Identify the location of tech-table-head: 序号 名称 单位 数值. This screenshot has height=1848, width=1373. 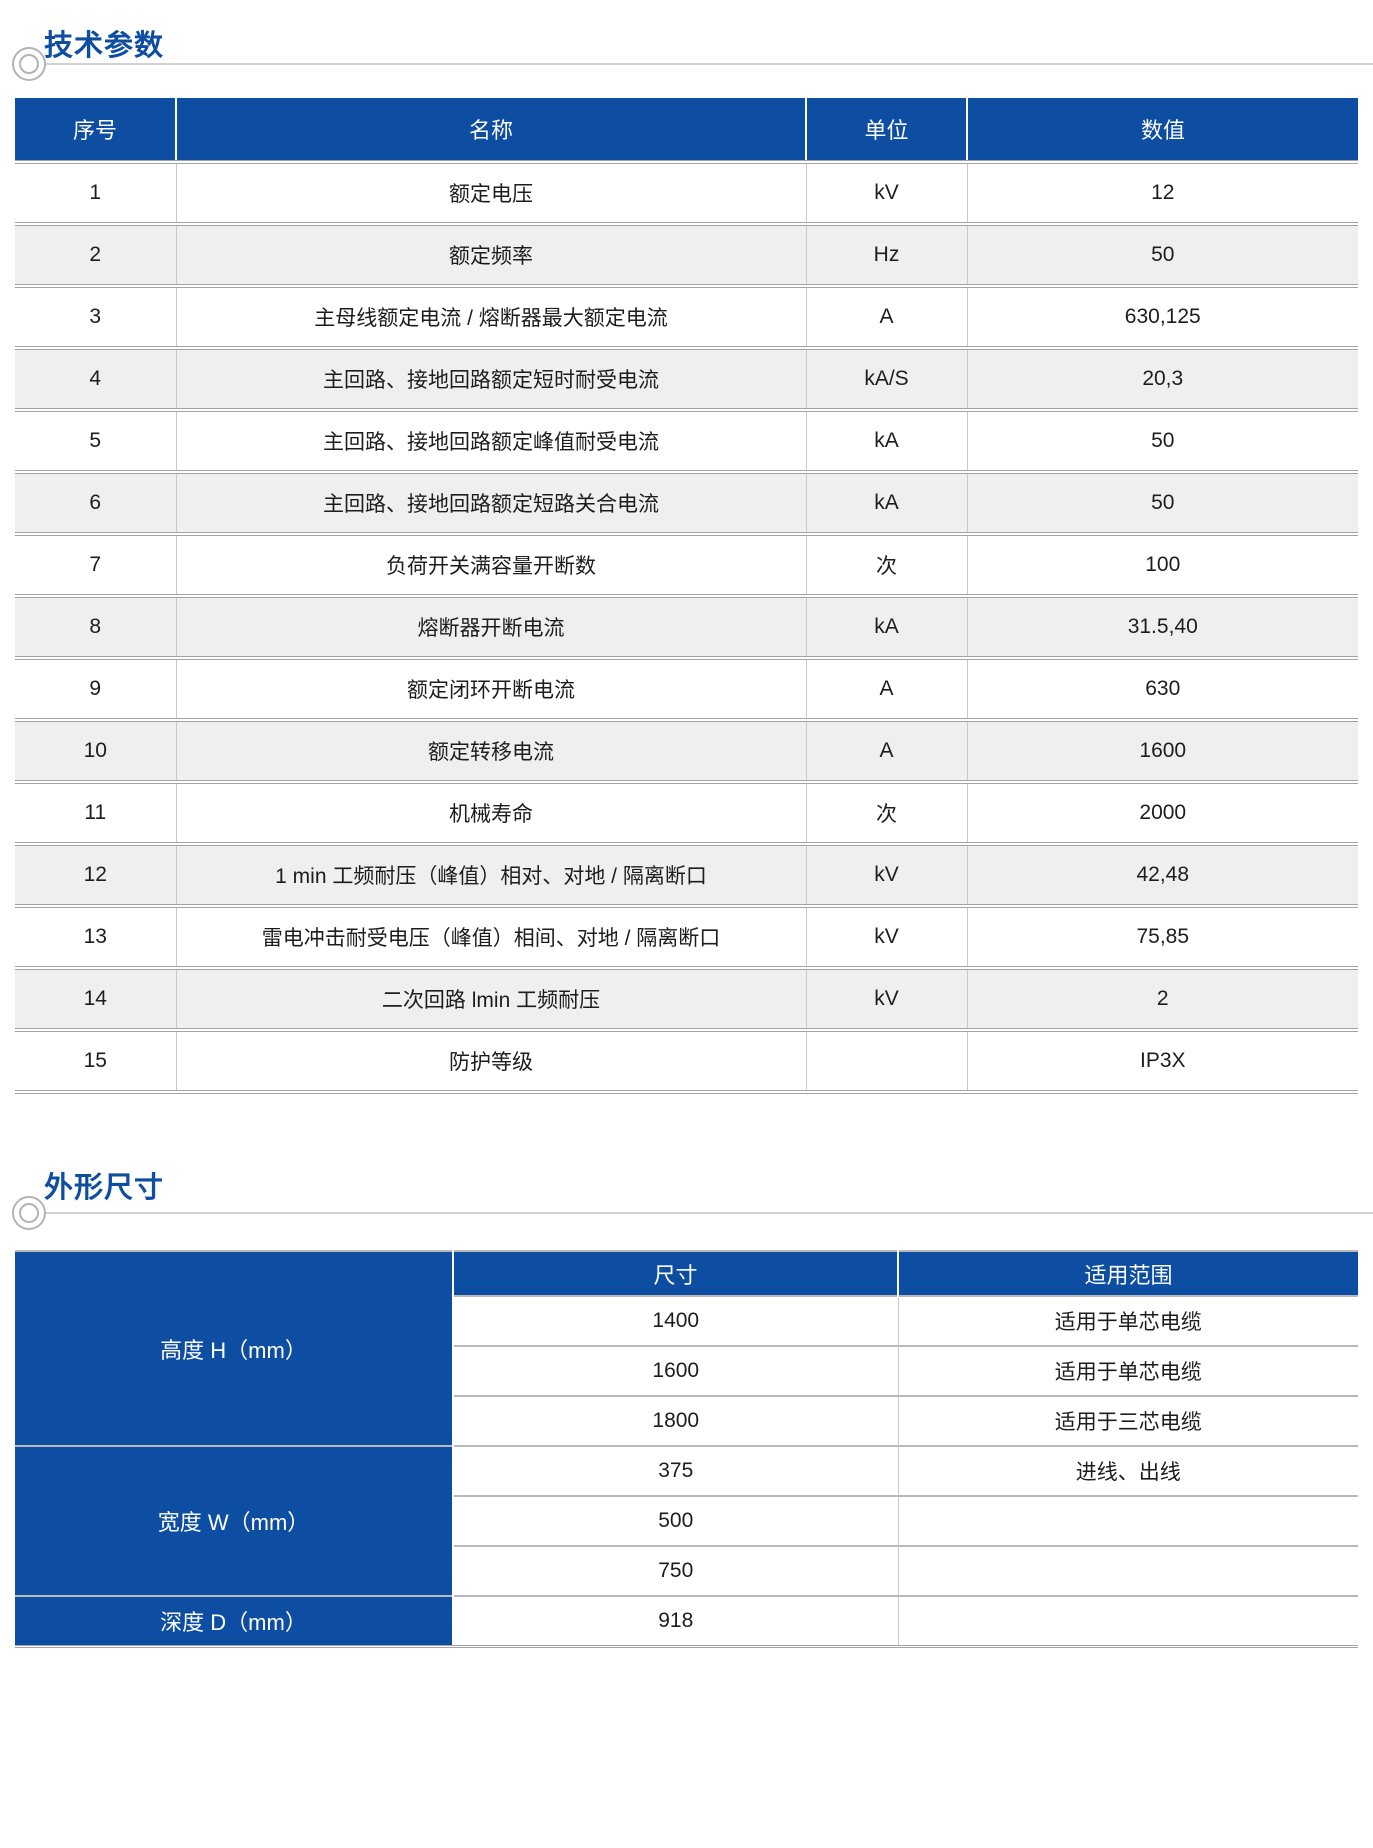
(686, 130).